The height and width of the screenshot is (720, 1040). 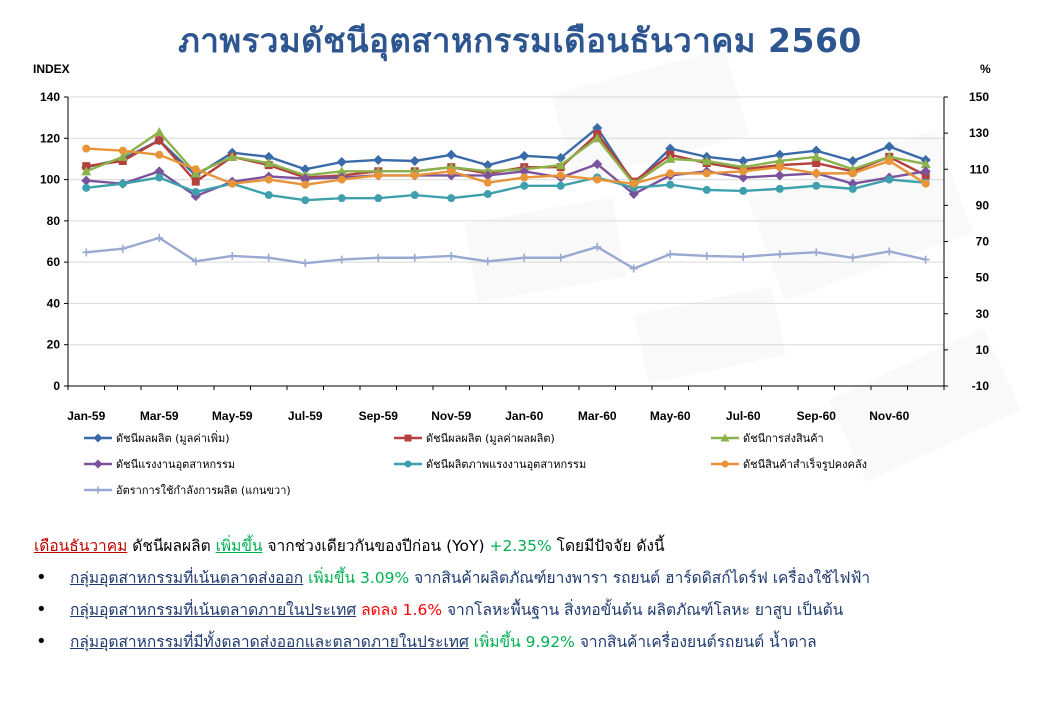 I want to click on x-tick-label: Mar-60, so click(x=597, y=416).